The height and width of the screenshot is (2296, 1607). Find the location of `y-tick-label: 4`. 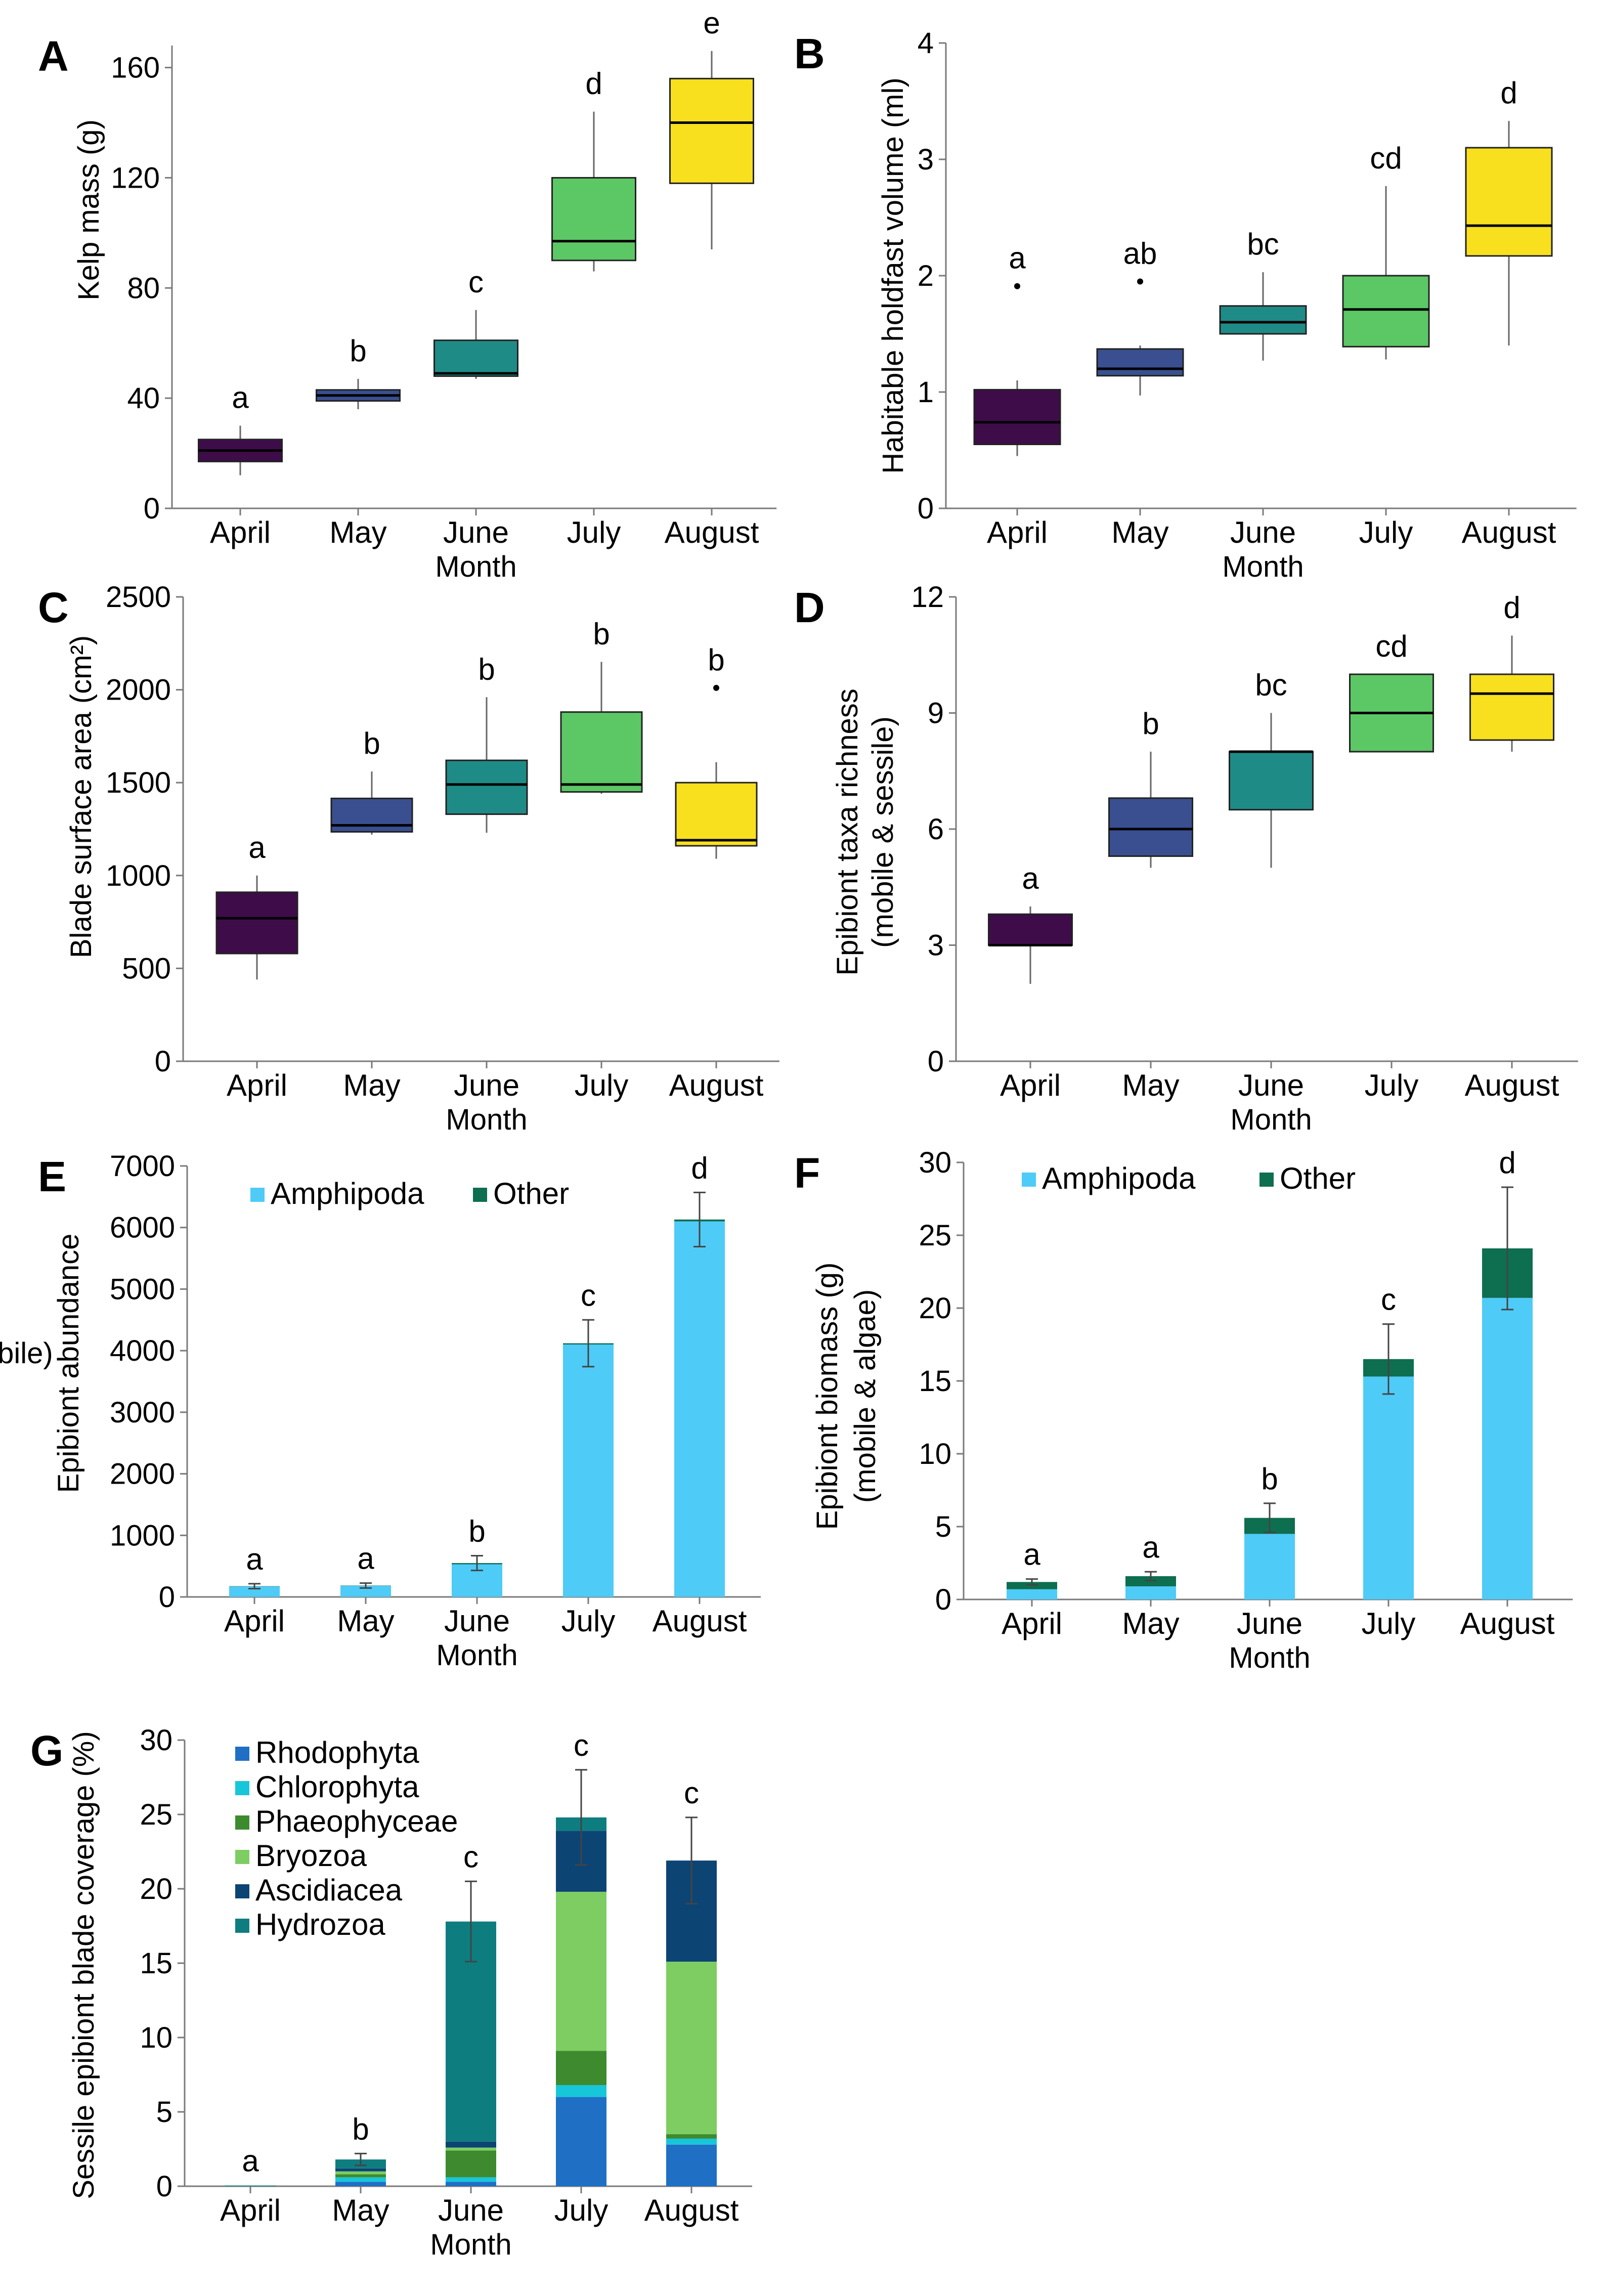

y-tick-label: 4 is located at coordinates (926, 44).